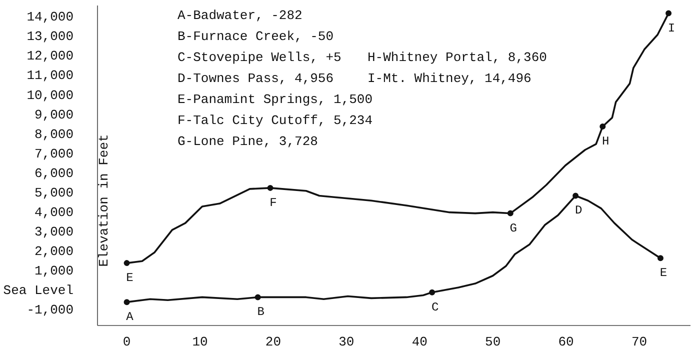  I want to click on y-tick-label: 14,000, so click(50, 17).